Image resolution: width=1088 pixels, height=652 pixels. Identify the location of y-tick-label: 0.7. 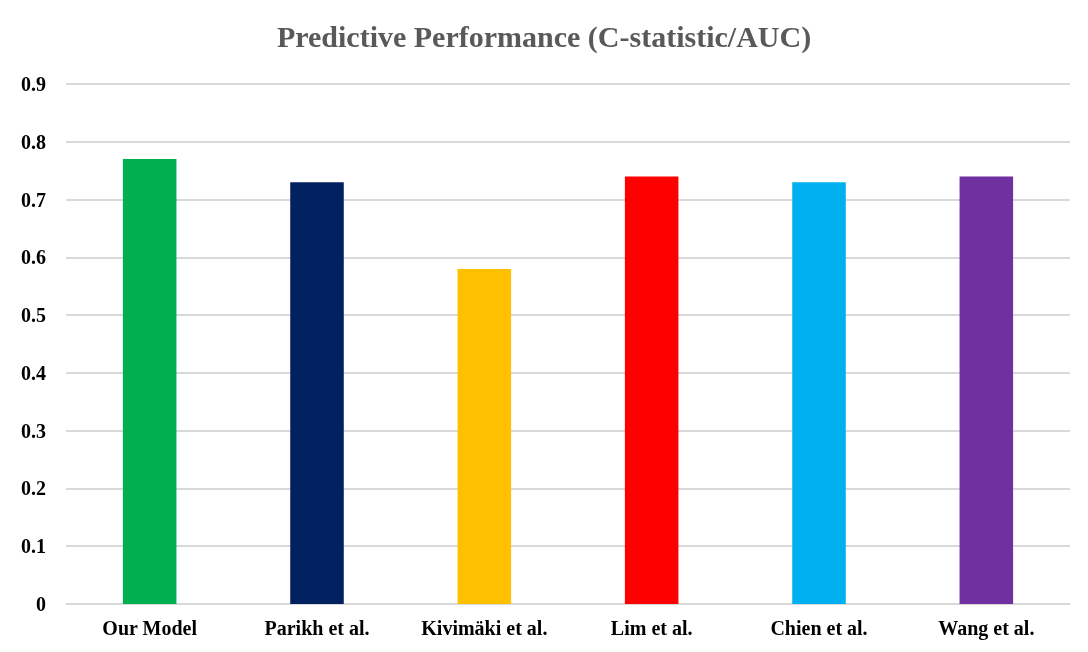
(33, 199).